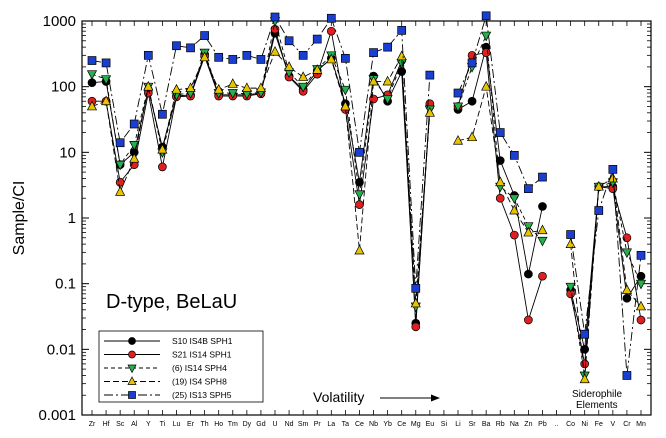 Image resolution: width=666 pixels, height=438 pixels. Describe the element at coordinates (597, 394) in the screenshot. I see `siderophile-label-1: Siderophile` at that location.